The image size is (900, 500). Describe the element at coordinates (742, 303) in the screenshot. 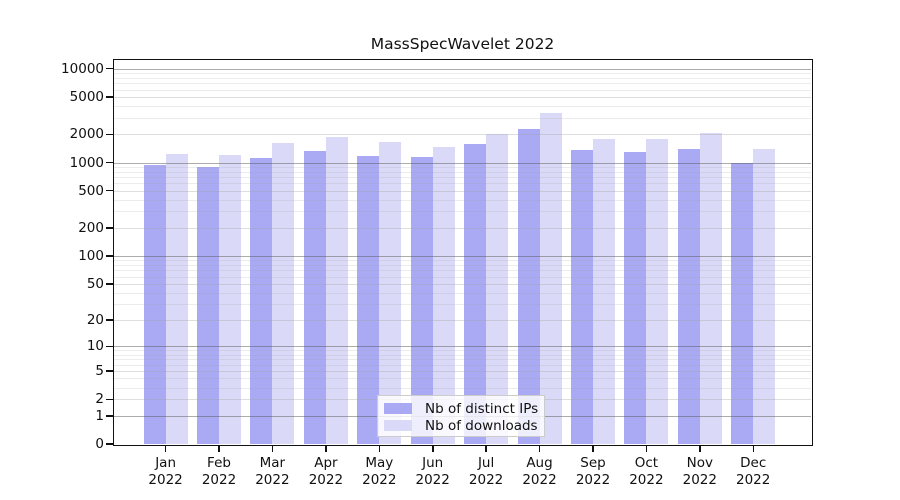

I see `bar-nb-of-distinct-ips-dec` at that location.